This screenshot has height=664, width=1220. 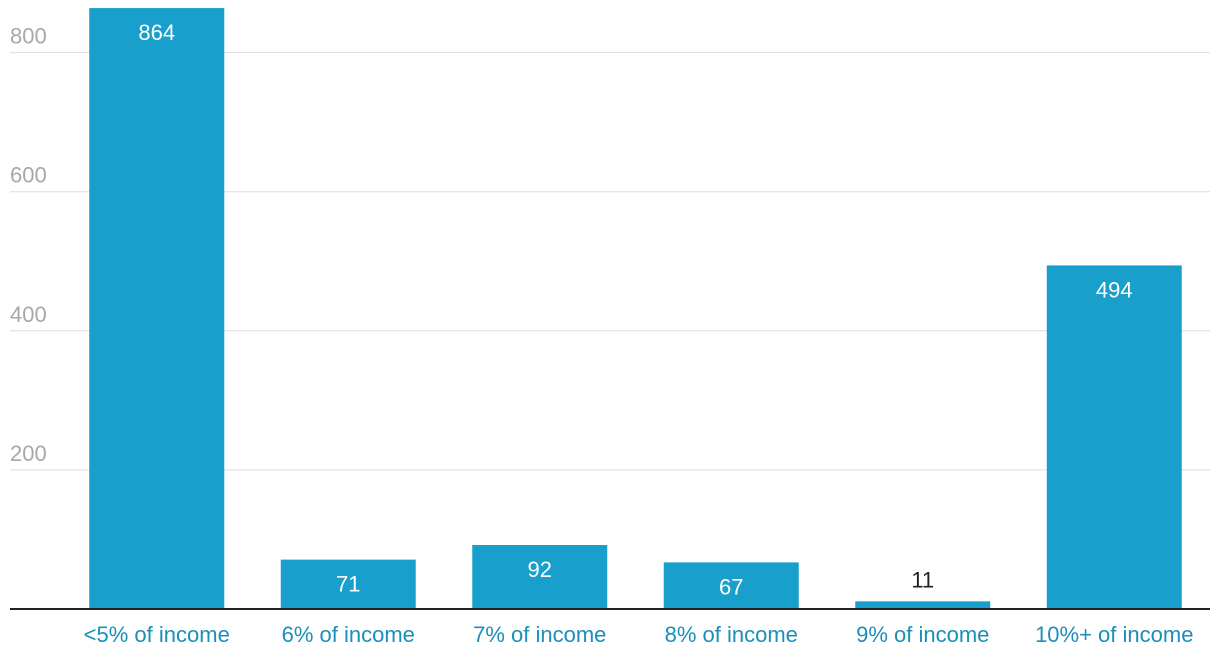 What do you see at coordinates (540, 569) in the screenshot?
I see `data-label: 92` at bounding box center [540, 569].